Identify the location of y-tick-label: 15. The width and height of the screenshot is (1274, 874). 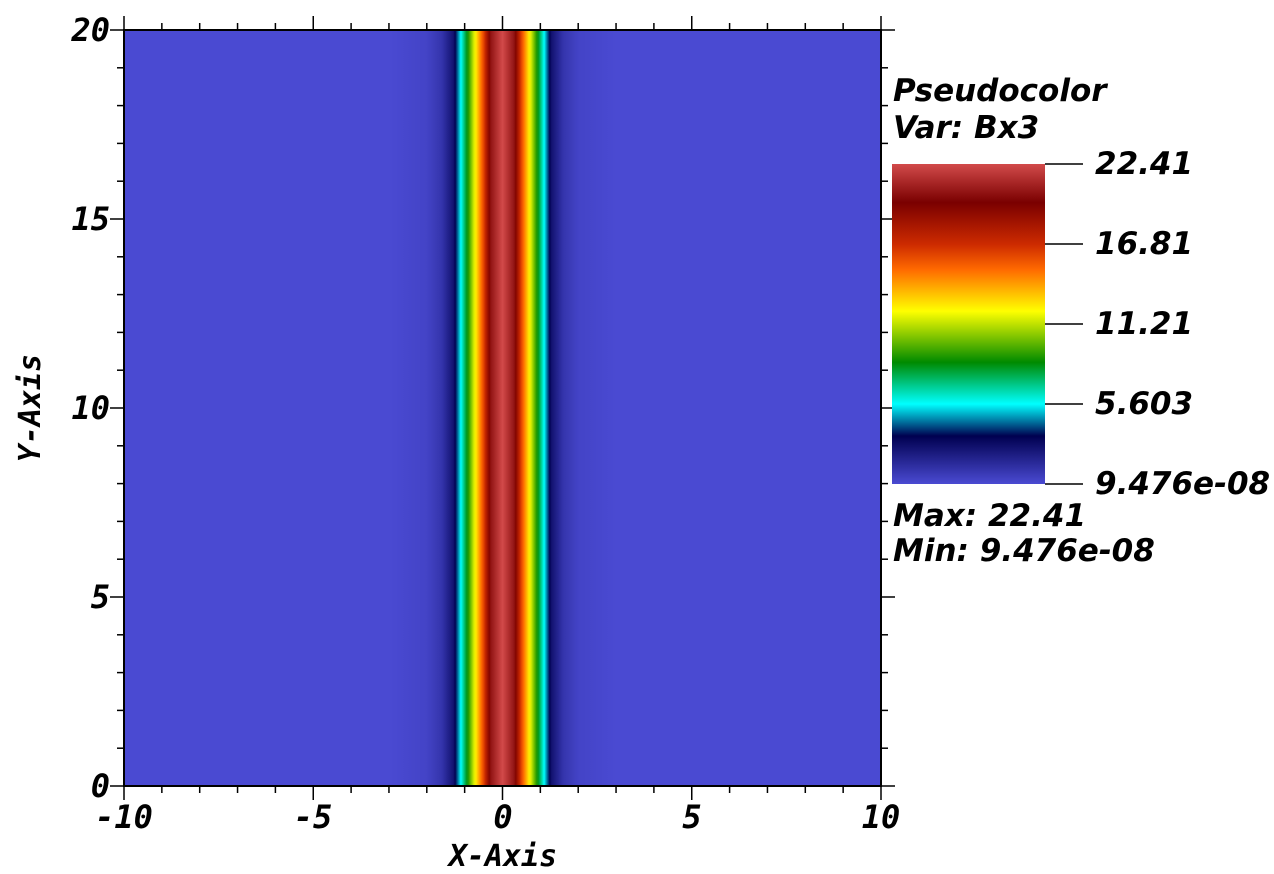
(90, 219).